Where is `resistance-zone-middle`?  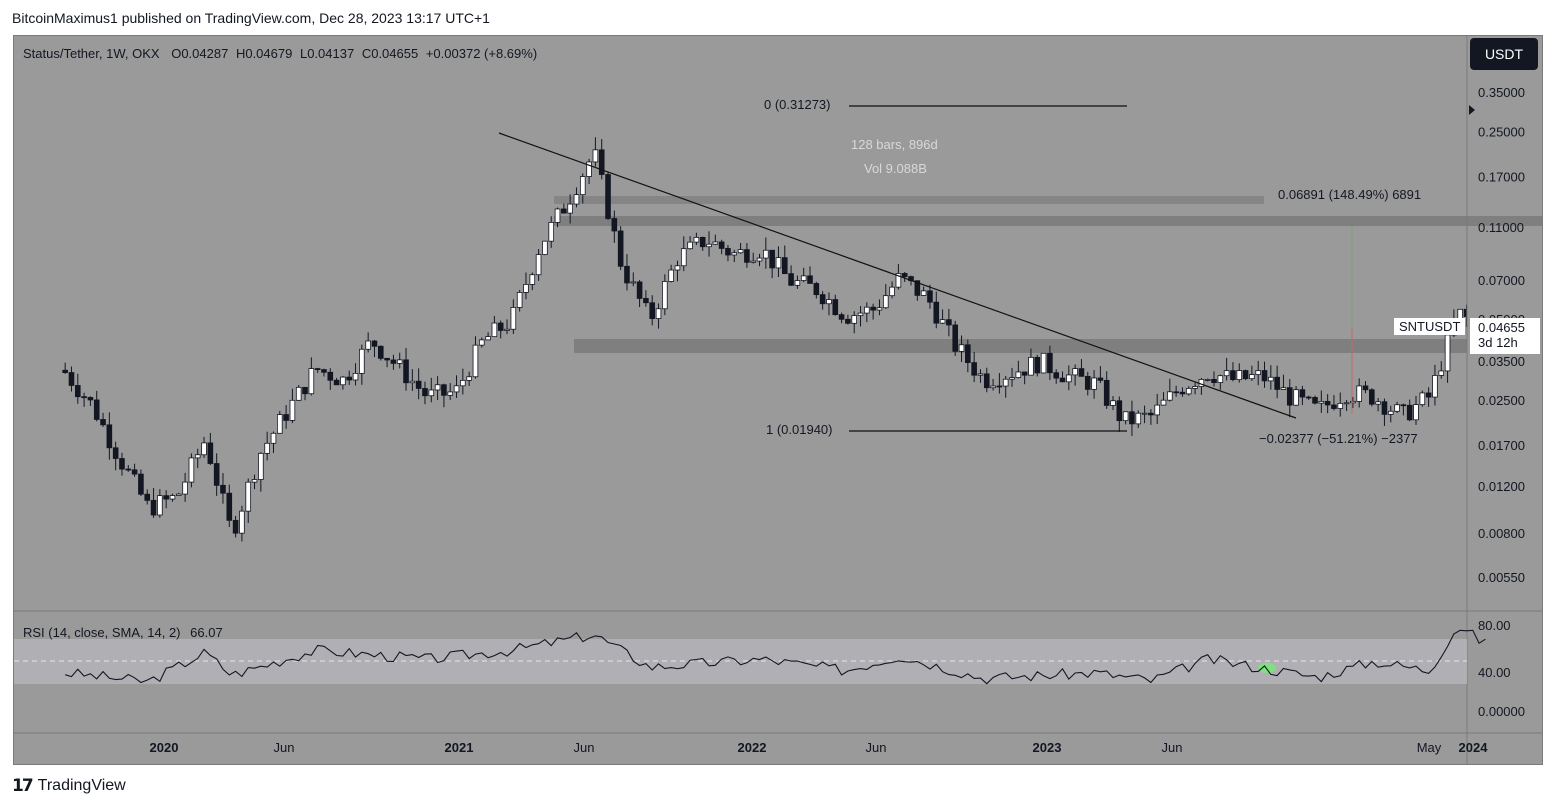
resistance-zone-middle is located at coordinates (909, 200).